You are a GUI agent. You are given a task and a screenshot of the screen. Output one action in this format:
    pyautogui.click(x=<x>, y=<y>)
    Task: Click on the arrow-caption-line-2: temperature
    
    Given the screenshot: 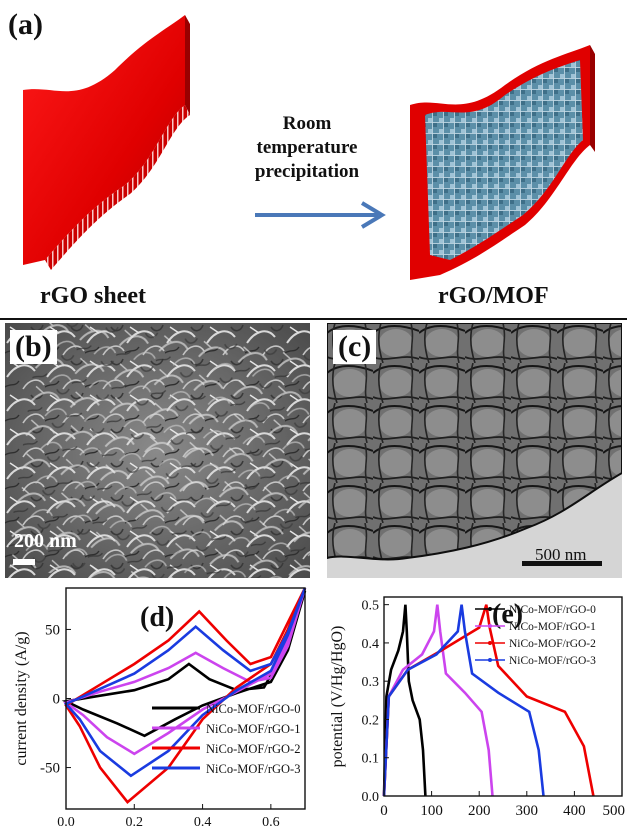 What is the action you would take?
    pyautogui.click(x=307, y=147)
    